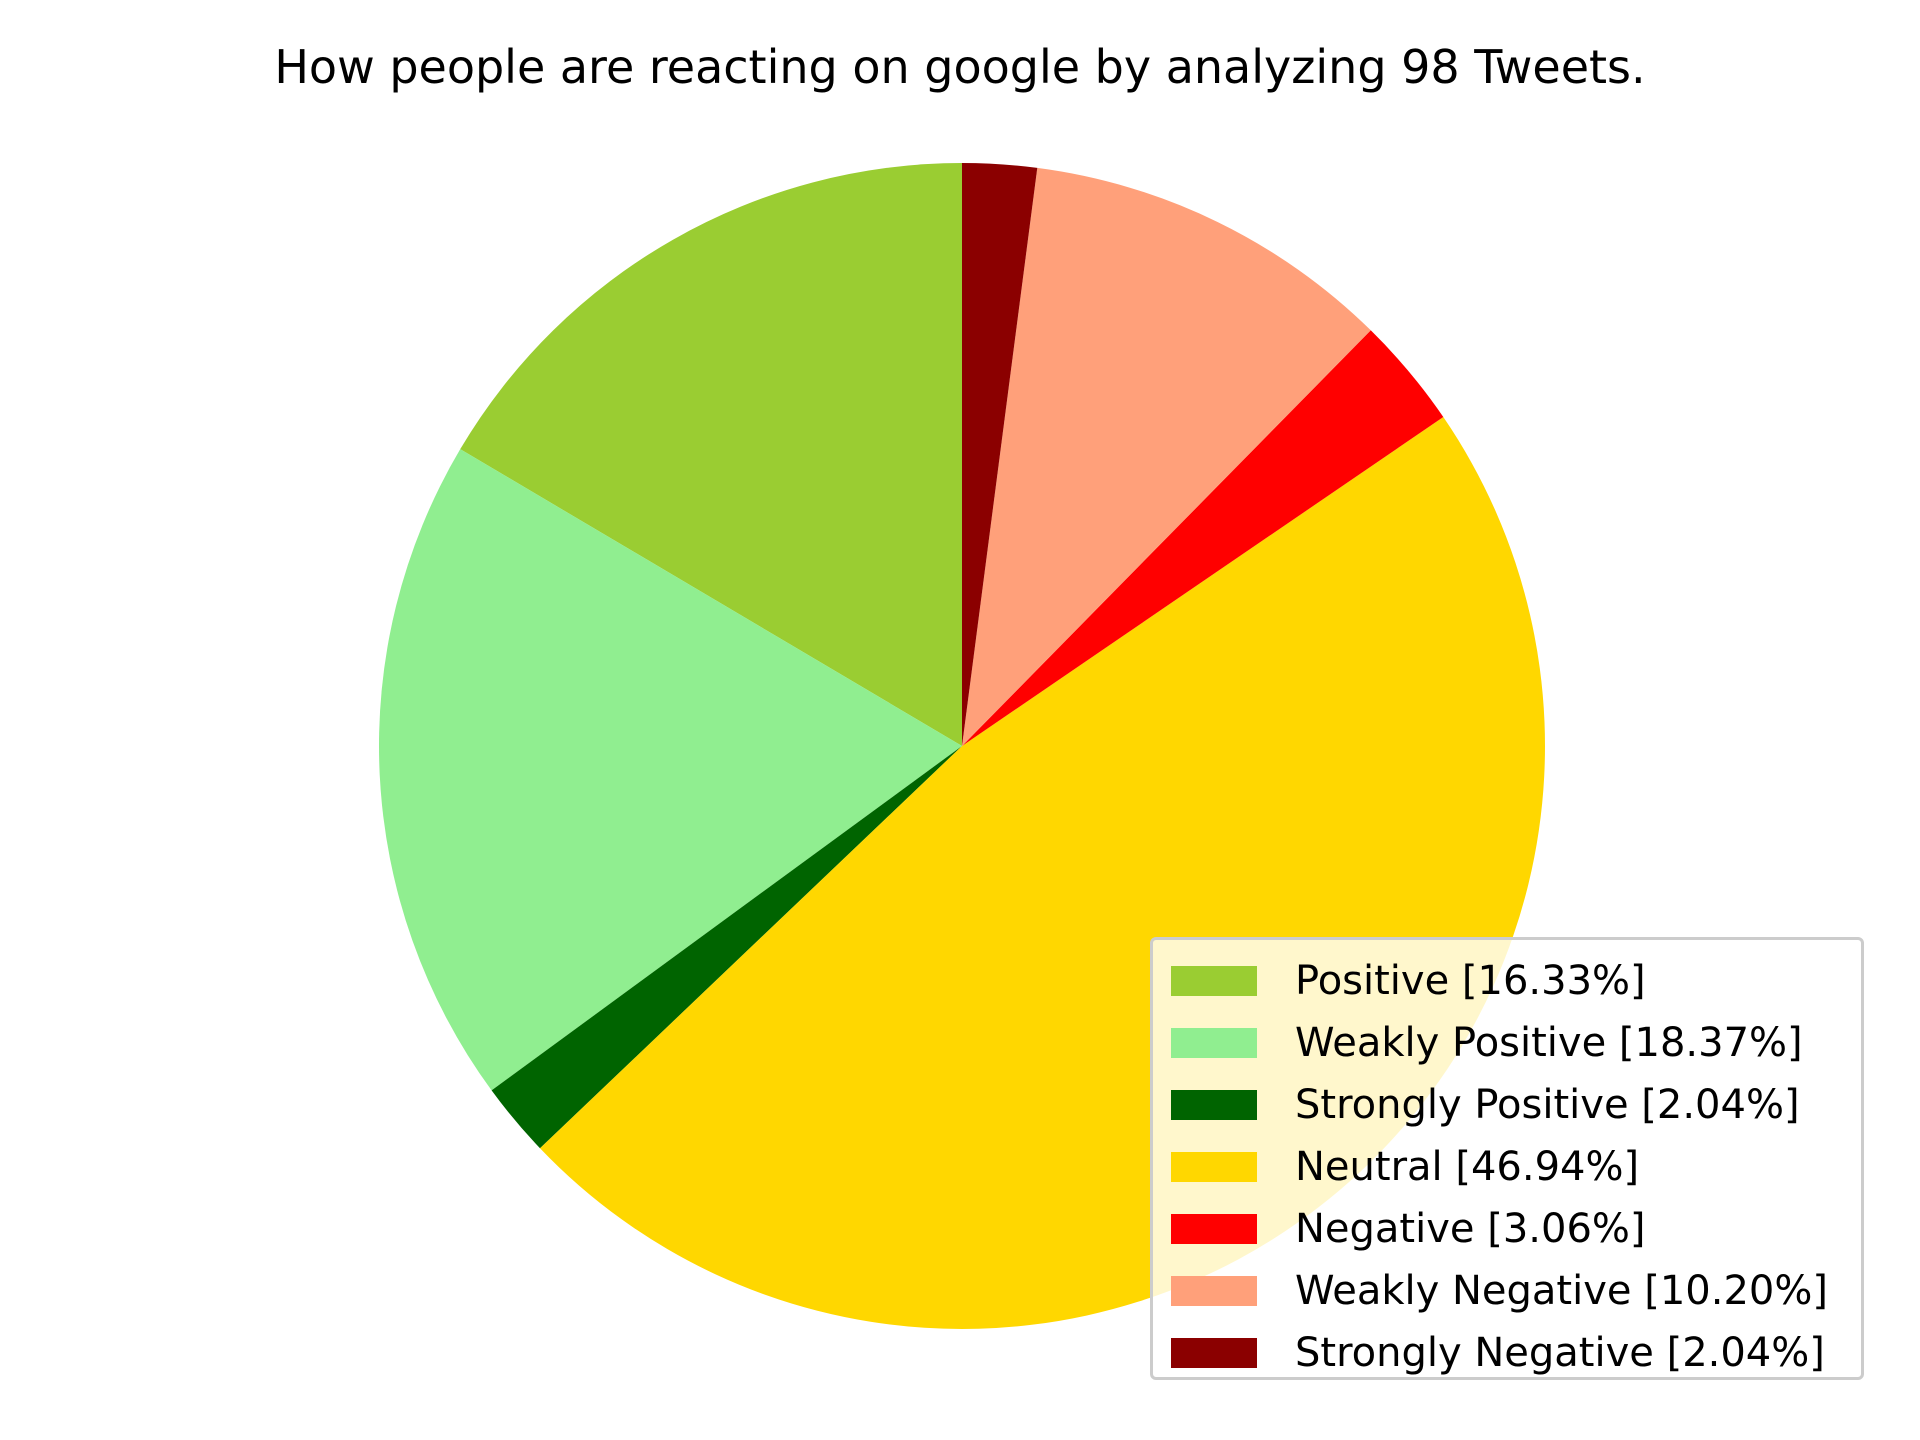 The image size is (1920, 1440). Describe the element at coordinates (1547, 1105) in the screenshot. I see `legend-label-2: Strongly Positive [2.04%]` at that location.